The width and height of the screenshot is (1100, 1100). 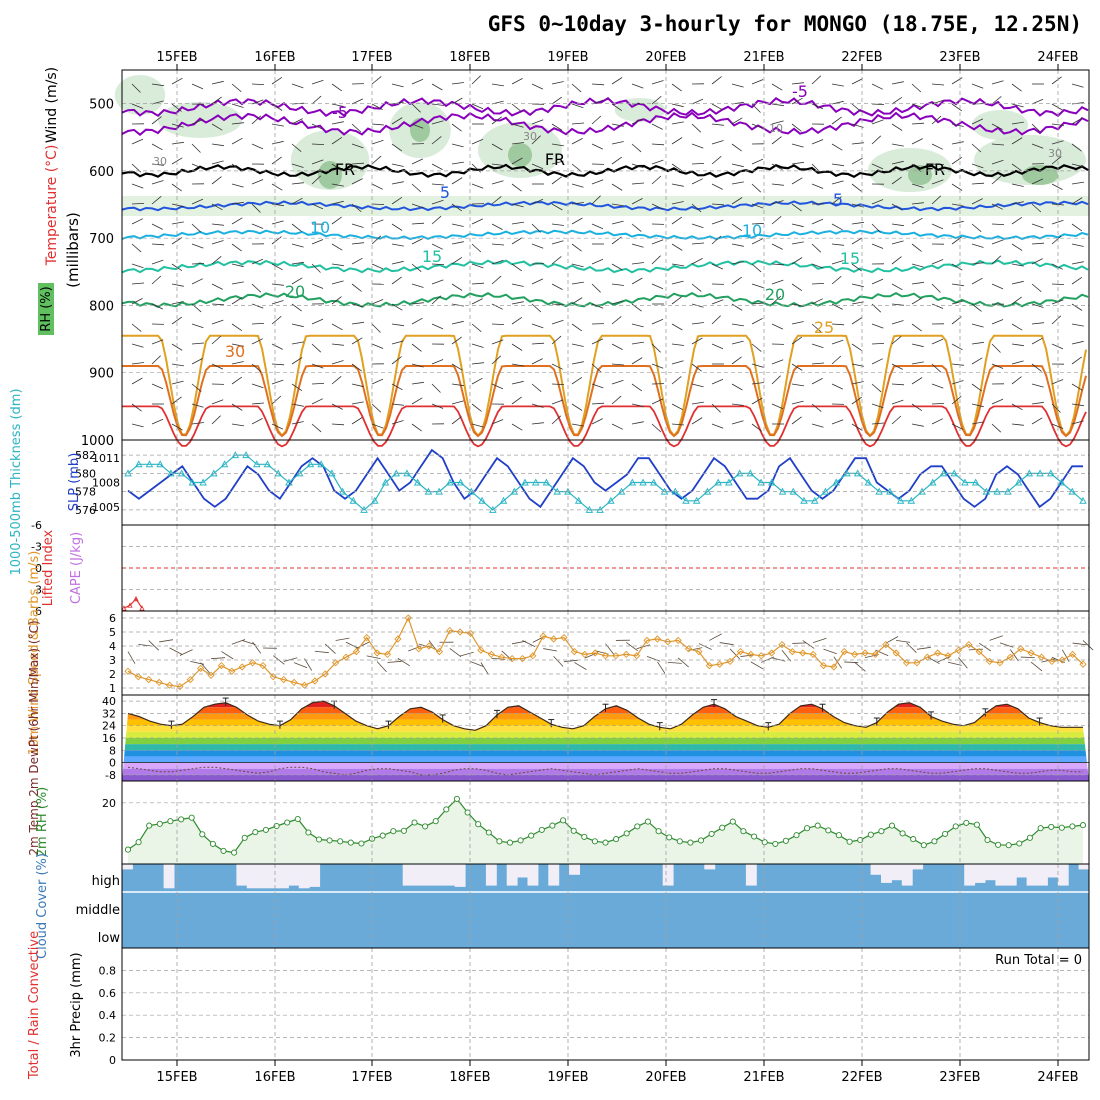 What do you see at coordinates (605, 771) in the screenshot?
I see `dewpoint-series-line` at bounding box center [605, 771].